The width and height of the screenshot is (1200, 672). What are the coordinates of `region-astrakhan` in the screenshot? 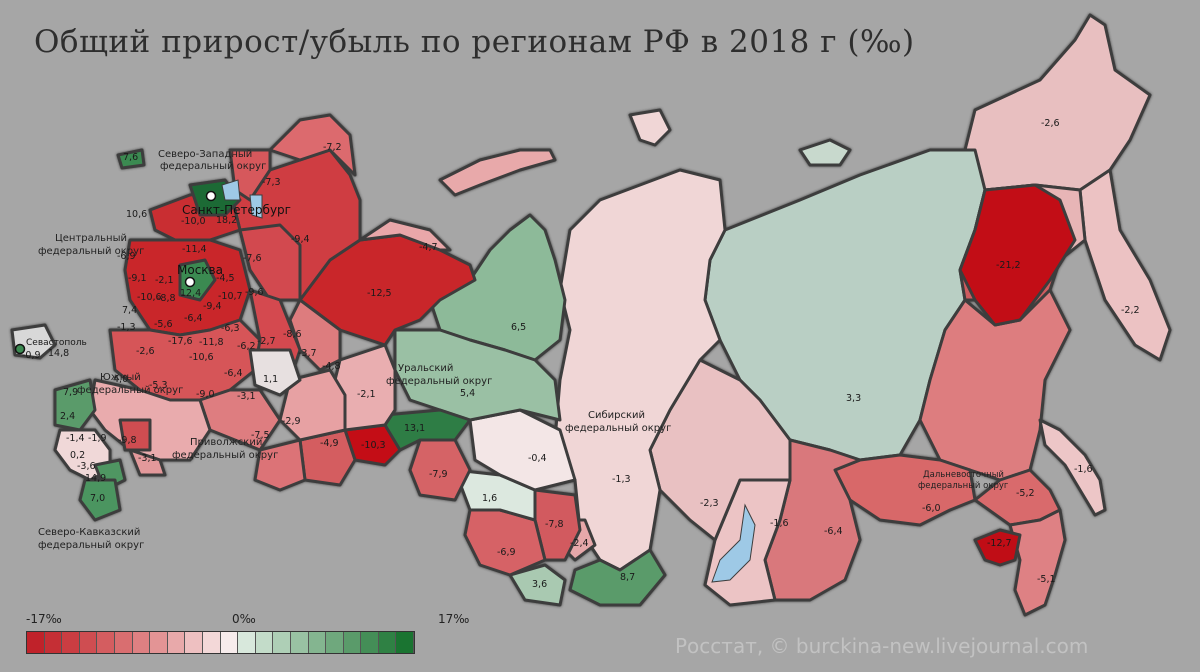 It's located at (147, 462).